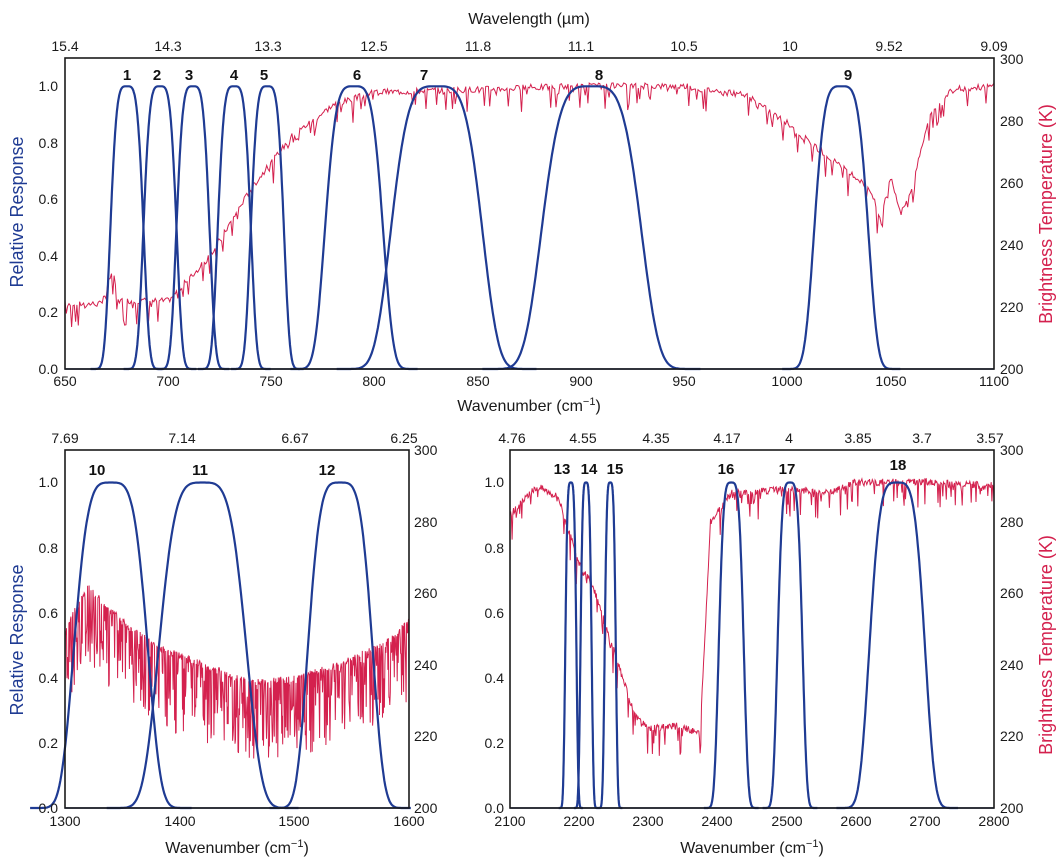  Describe the element at coordinates (168, 381) in the screenshot. I see `top-x-tick: 700` at that location.